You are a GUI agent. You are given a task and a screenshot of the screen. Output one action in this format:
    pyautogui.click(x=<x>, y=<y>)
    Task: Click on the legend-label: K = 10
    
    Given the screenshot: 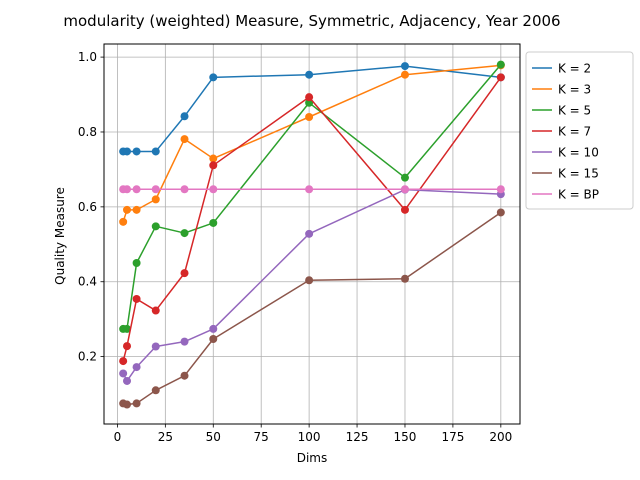 What is the action you would take?
    pyautogui.click(x=578, y=153)
    